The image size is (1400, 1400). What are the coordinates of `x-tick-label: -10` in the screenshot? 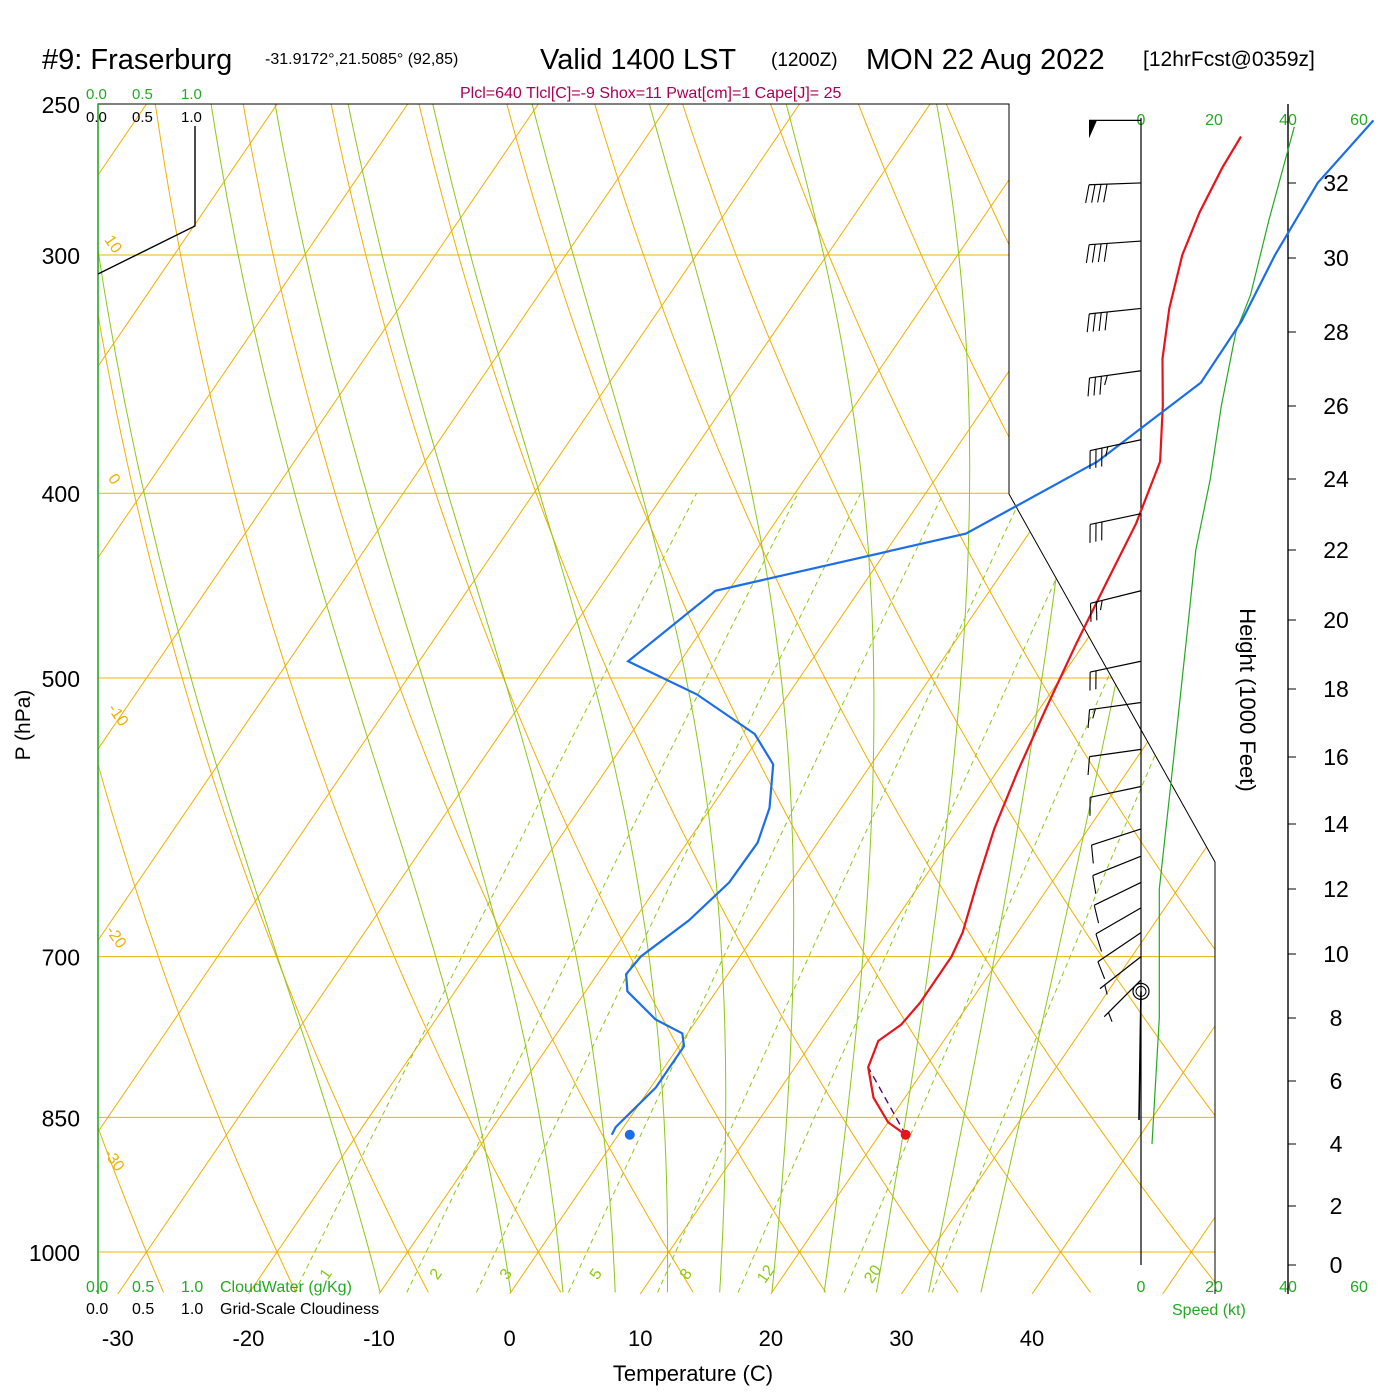 It's located at (379, 1338).